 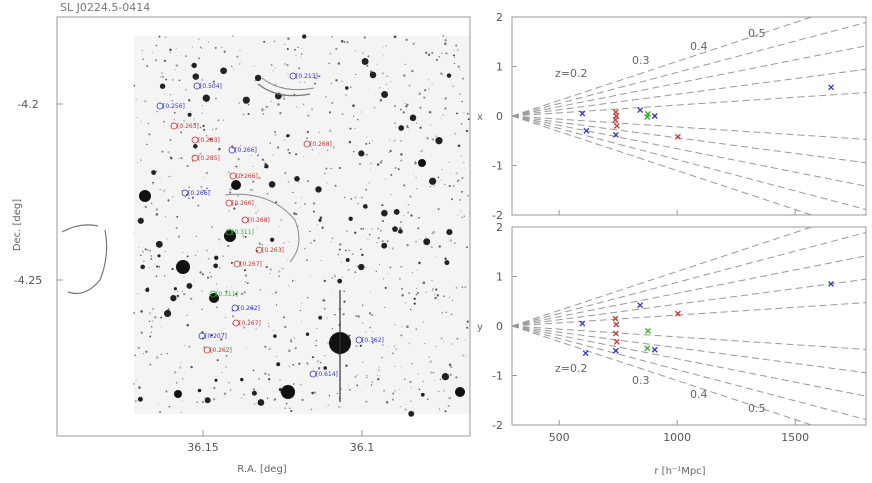 What do you see at coordinates (641, 380) in the screenshot?
I see `redshift-label: 0.3` at bounding box center [641, 380].